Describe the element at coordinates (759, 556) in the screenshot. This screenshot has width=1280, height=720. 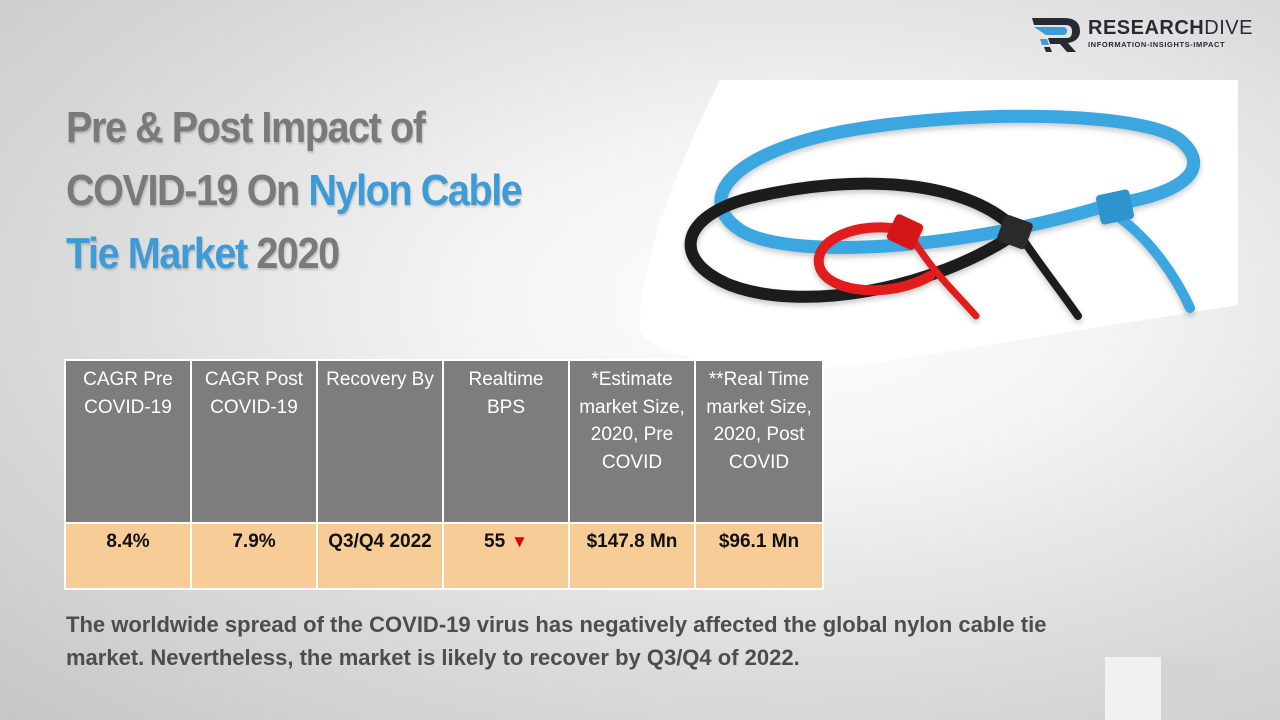
I see `cell-market-post: $96.1 Mn` at that location.